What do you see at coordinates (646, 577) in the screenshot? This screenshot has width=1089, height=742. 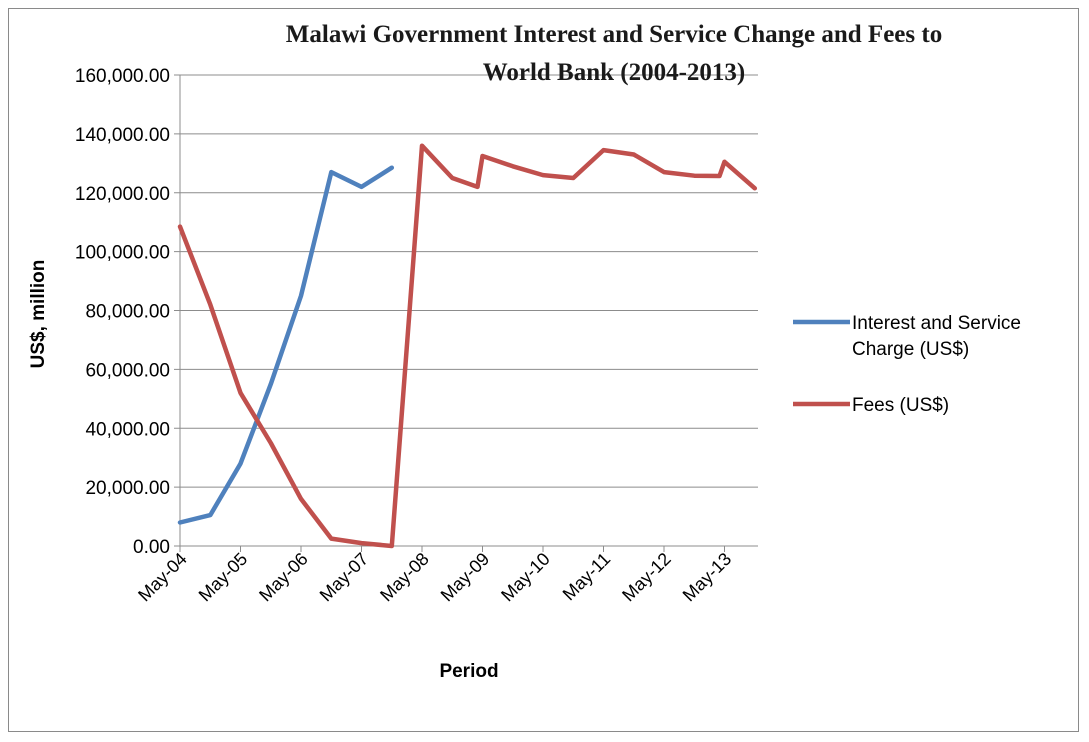 I see `x-tick-label: May-12` at bounding box center [646, 577].